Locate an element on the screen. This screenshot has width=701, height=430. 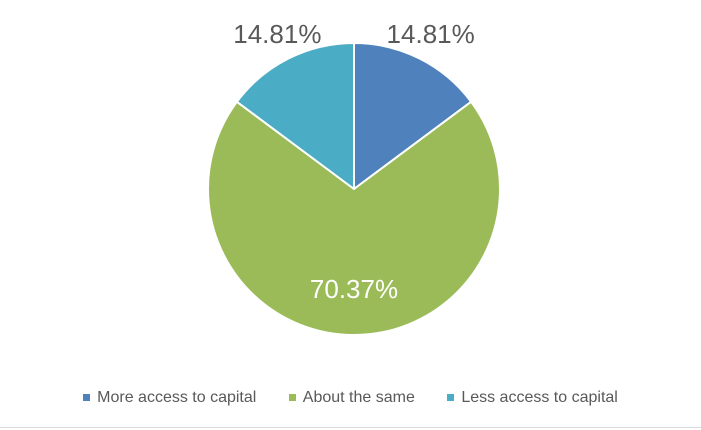
legend-label-about-same: About the same is located at coordinates (358, 397).